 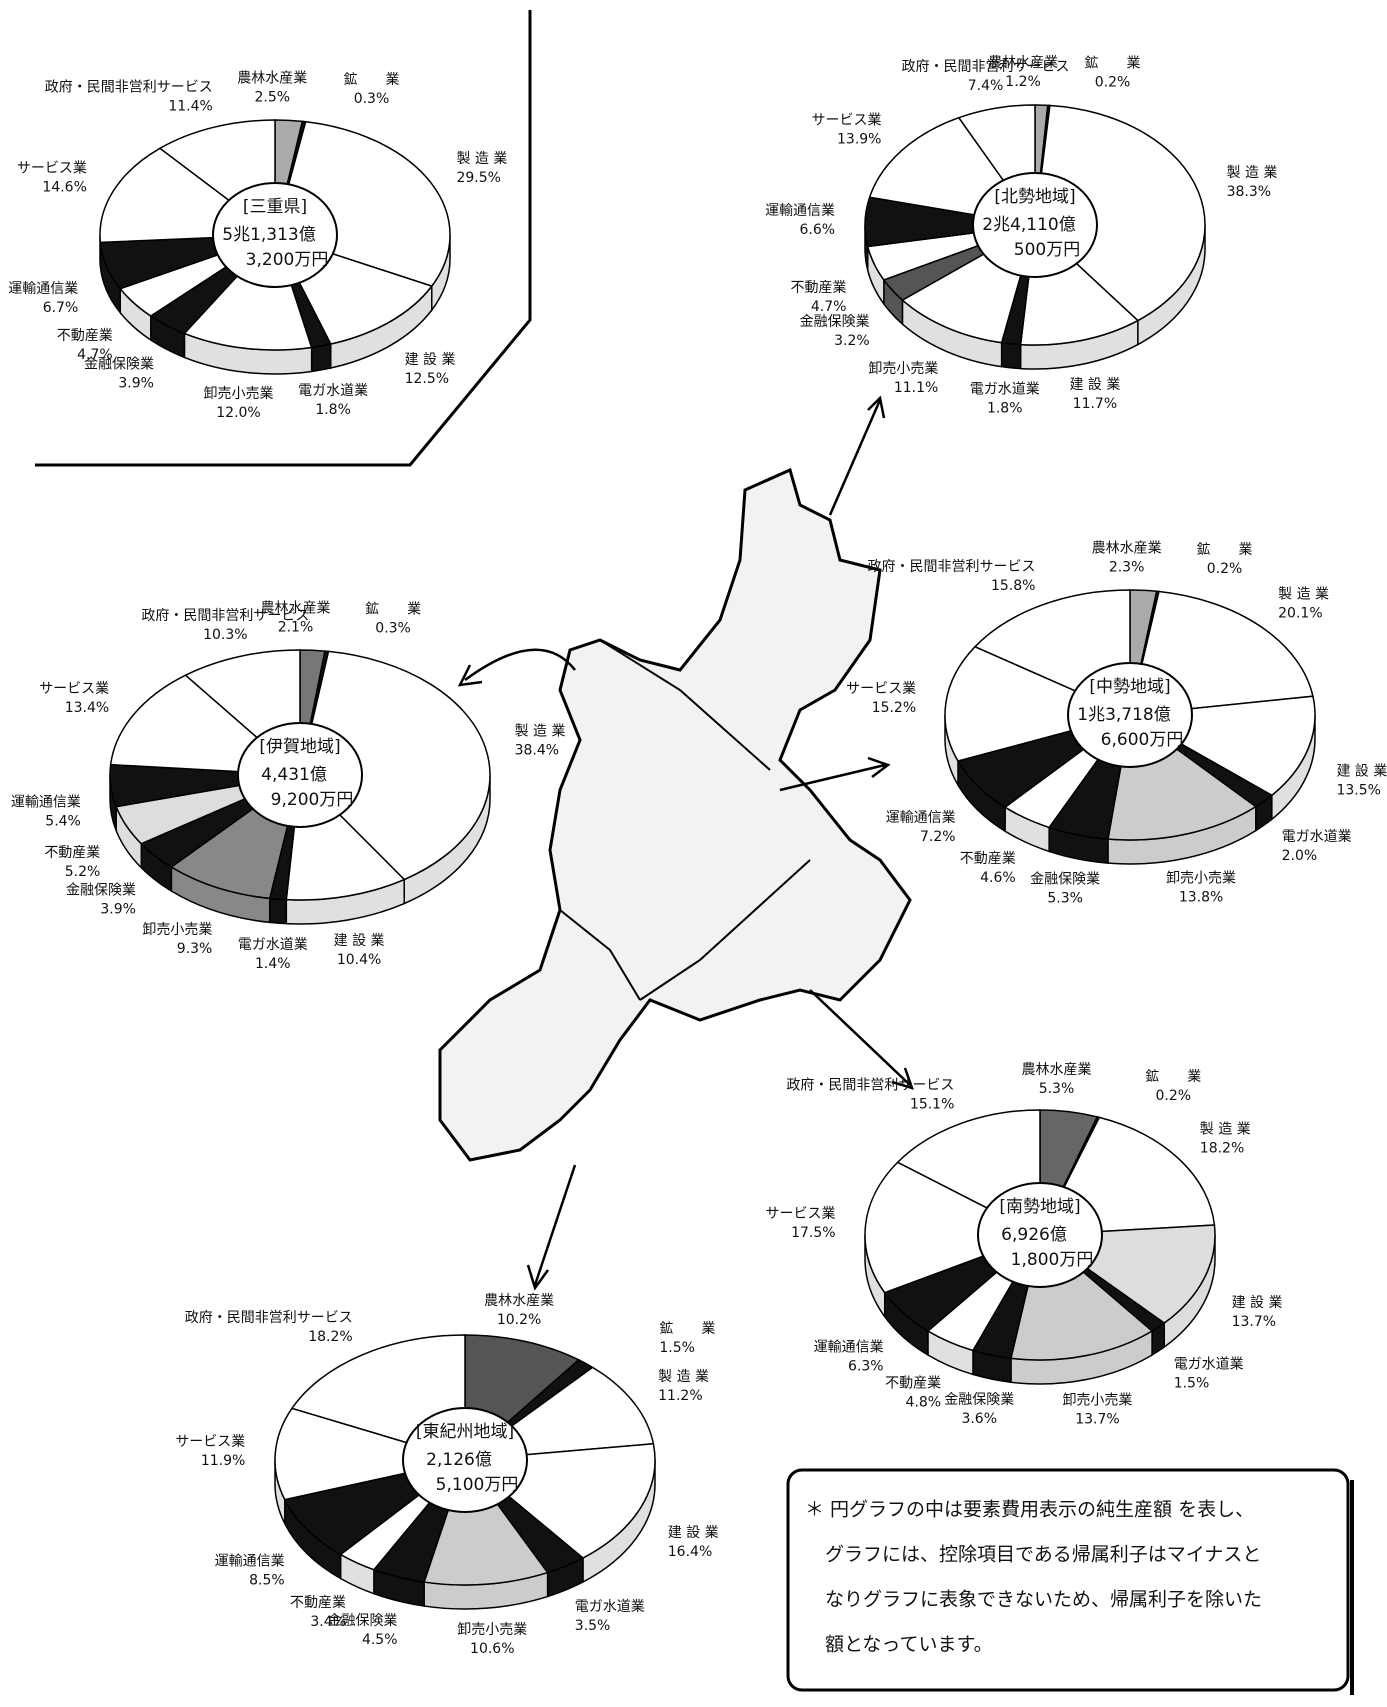 I want to click on center-text: 9,200万円, so click(x=312, y=800).